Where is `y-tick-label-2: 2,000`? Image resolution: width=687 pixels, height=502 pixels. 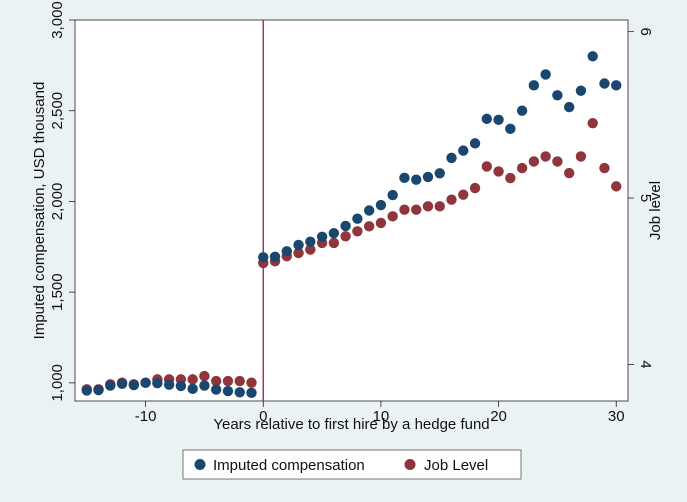
y-tick-label-2: 2,000 is located at coordinates (57, 202).